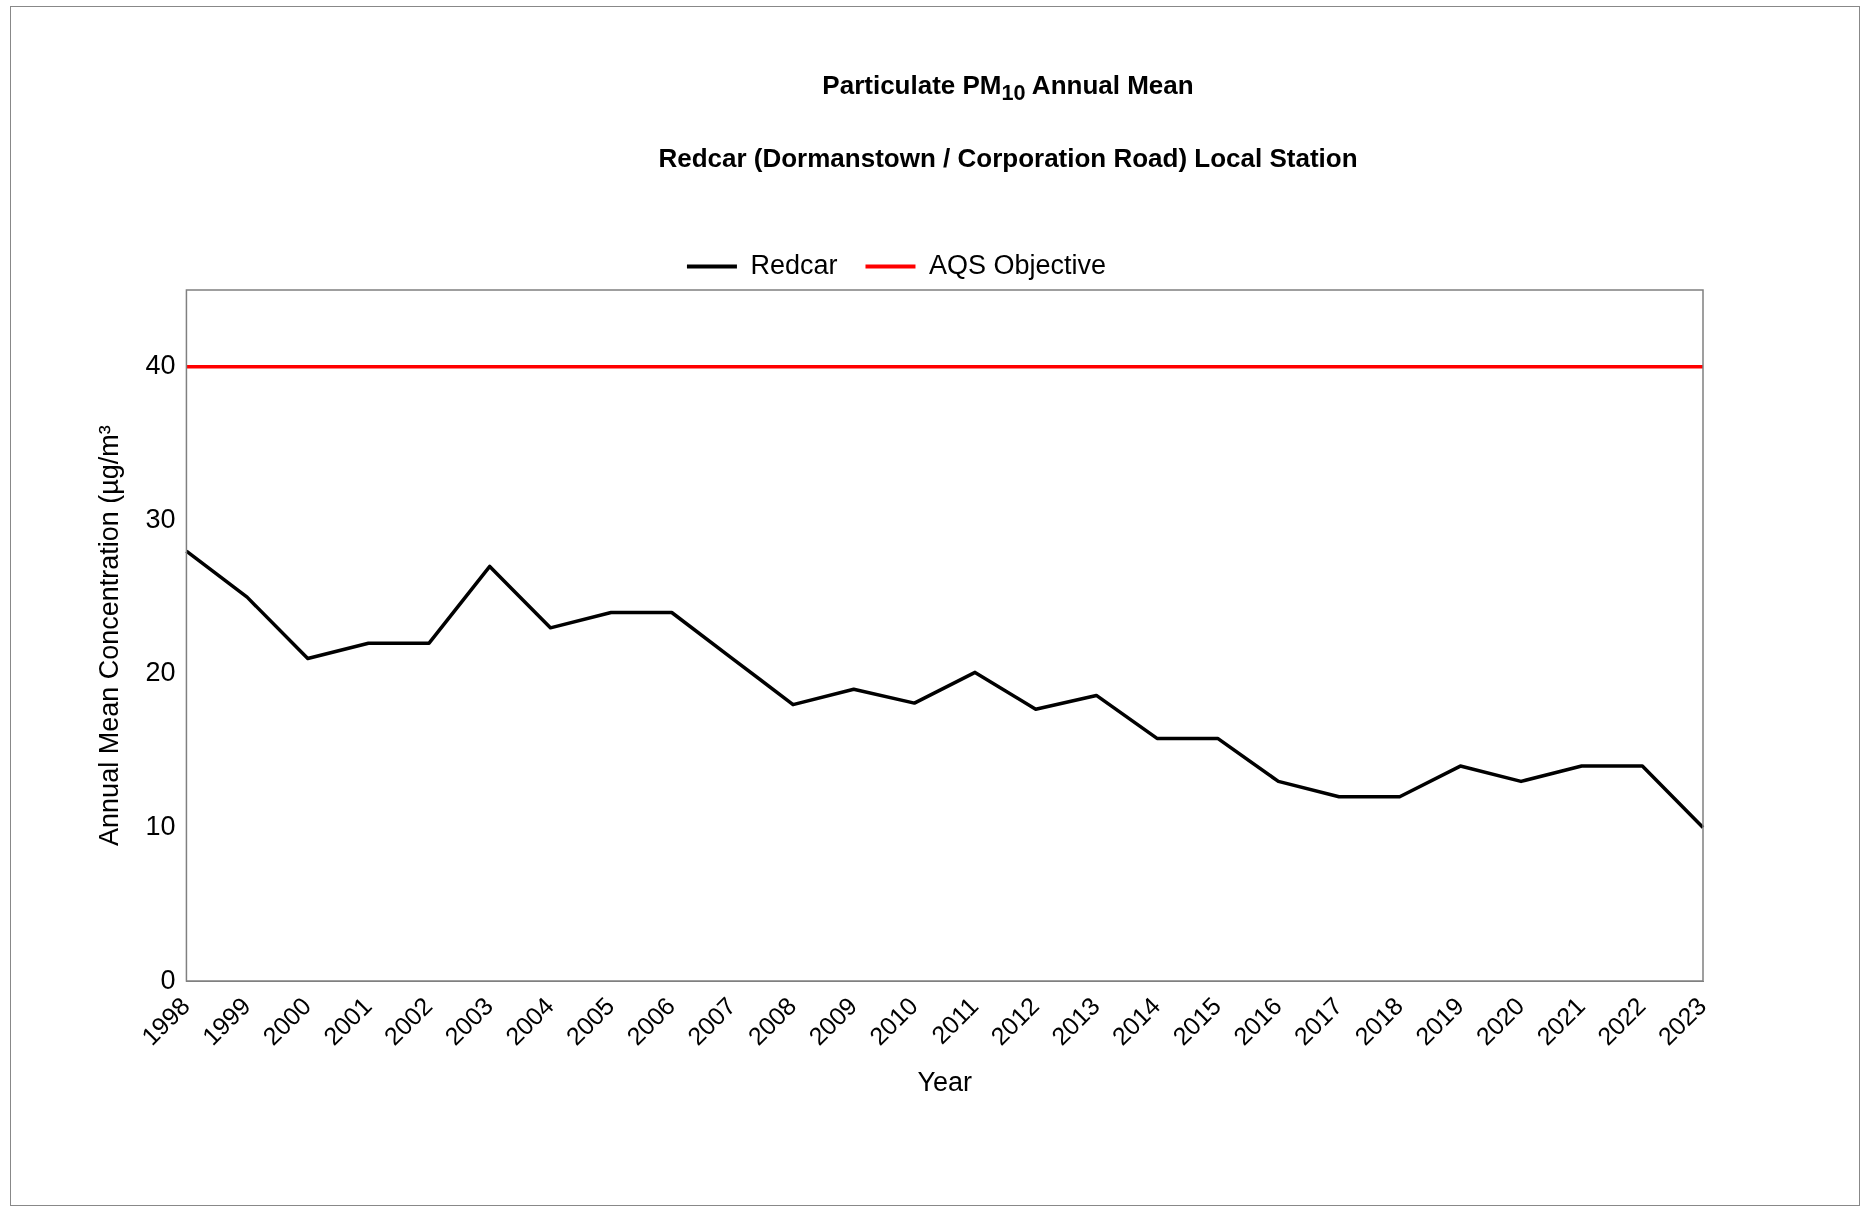  What do you see at coordinates (160, 825) in the screenshot?
I see `y-tick-label: 10` at bounding box center [160, 825].